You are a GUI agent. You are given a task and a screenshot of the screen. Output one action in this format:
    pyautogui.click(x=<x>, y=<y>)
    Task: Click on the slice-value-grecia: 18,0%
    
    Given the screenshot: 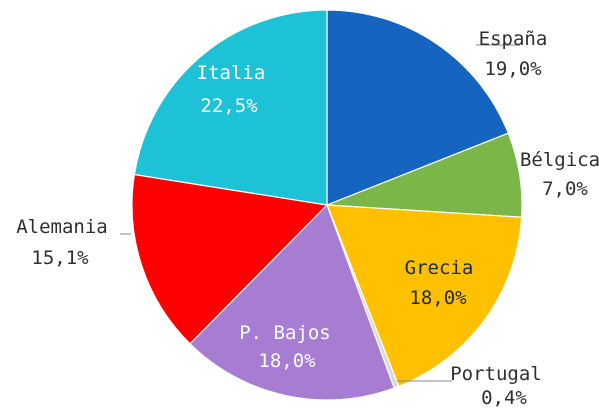 What is the action you would take?
    pyautogui.click(x=438, y=298)
    